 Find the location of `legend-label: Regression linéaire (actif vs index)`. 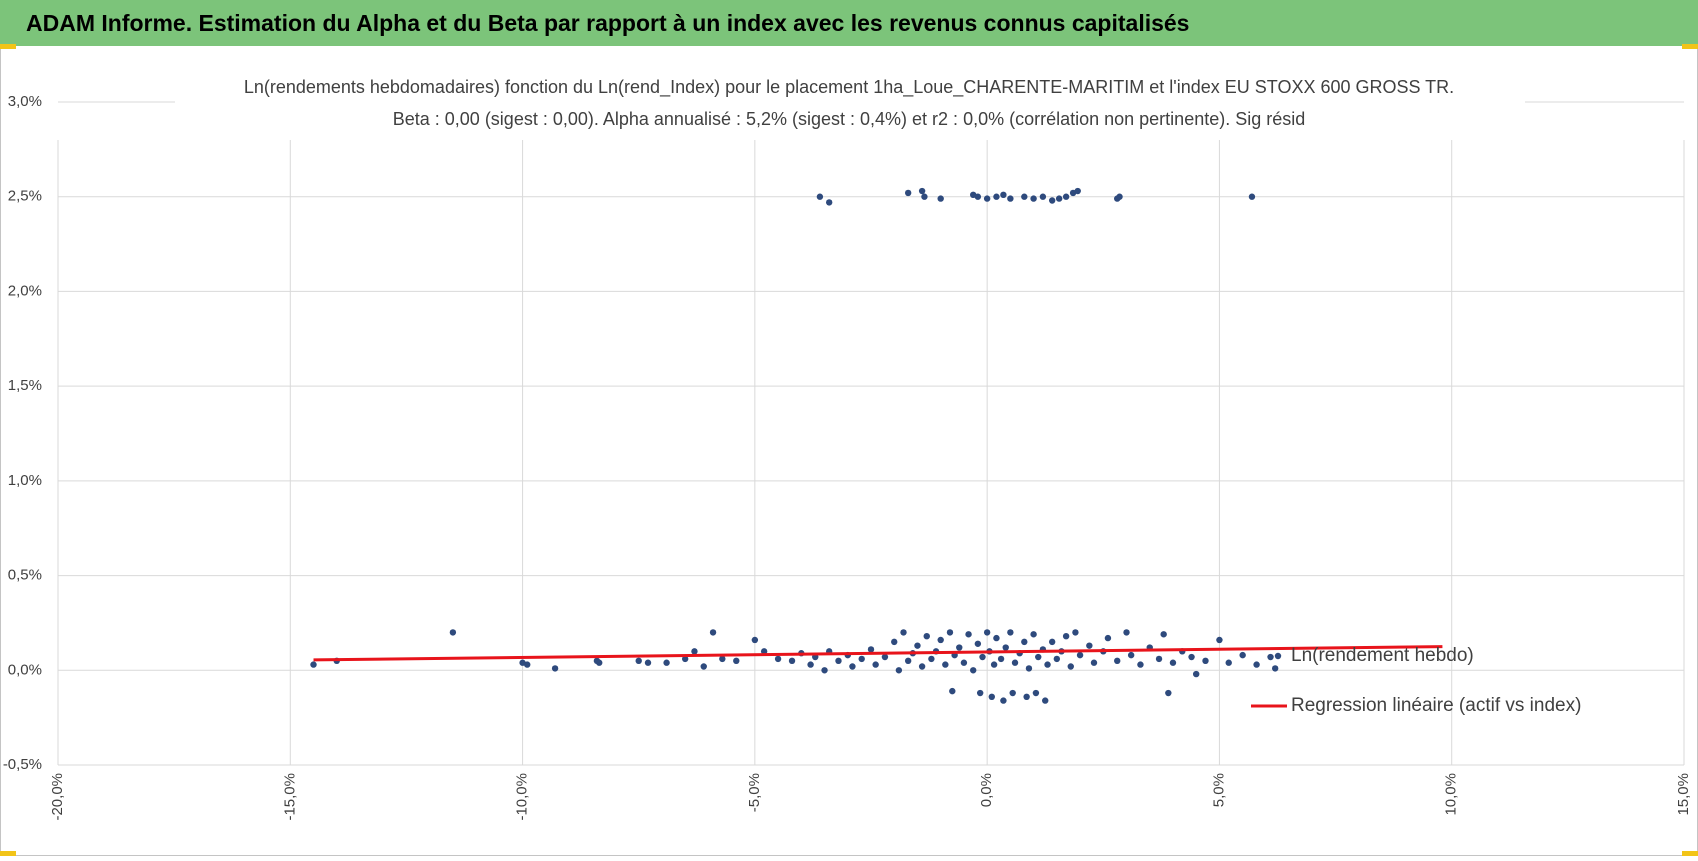

legend-label: Regression linéaire (actif vs index) is located at coordinates (1436, 705).